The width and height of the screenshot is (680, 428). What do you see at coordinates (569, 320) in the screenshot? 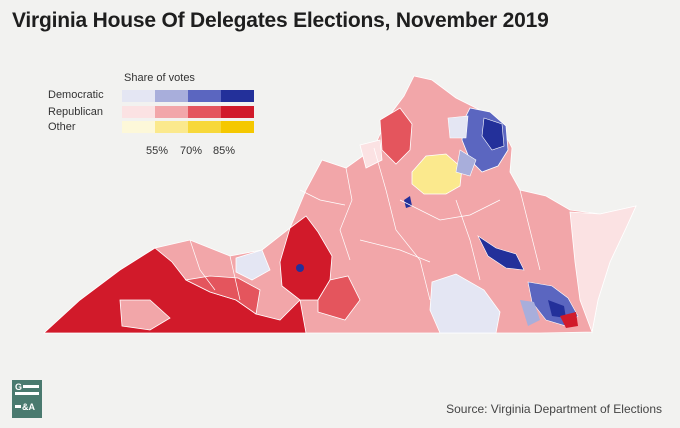
I see `virginia-beach-district` at bounding box center [569, 320].